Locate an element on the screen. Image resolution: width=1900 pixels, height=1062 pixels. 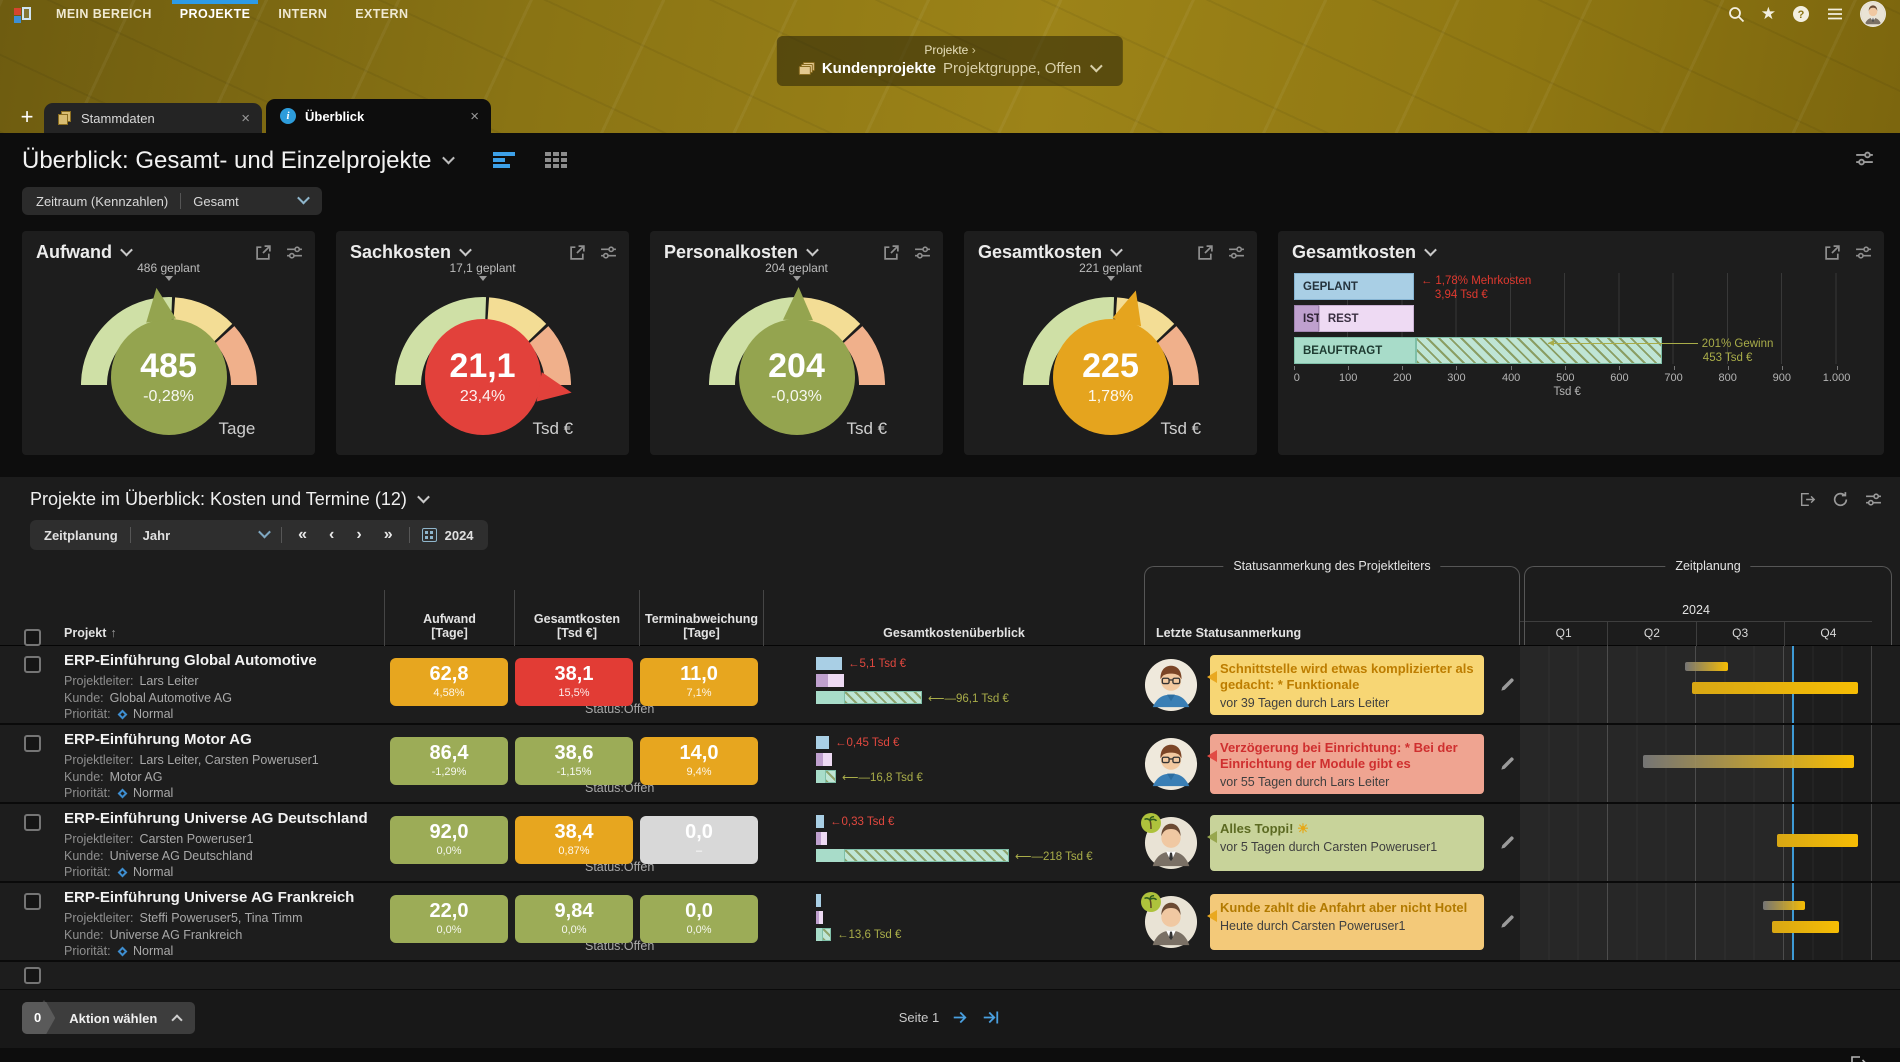
action-select-button: 0 Aktion wählen is located at coordinates (109, 1017).